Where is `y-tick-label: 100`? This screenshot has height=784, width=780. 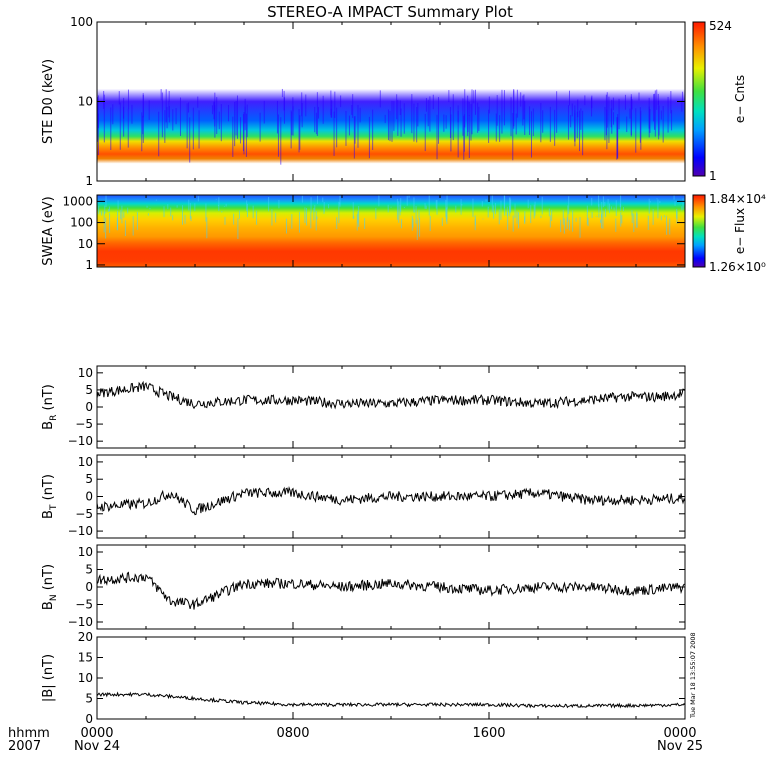
y-tick-label: 100 is located at coordinates (81, 223).